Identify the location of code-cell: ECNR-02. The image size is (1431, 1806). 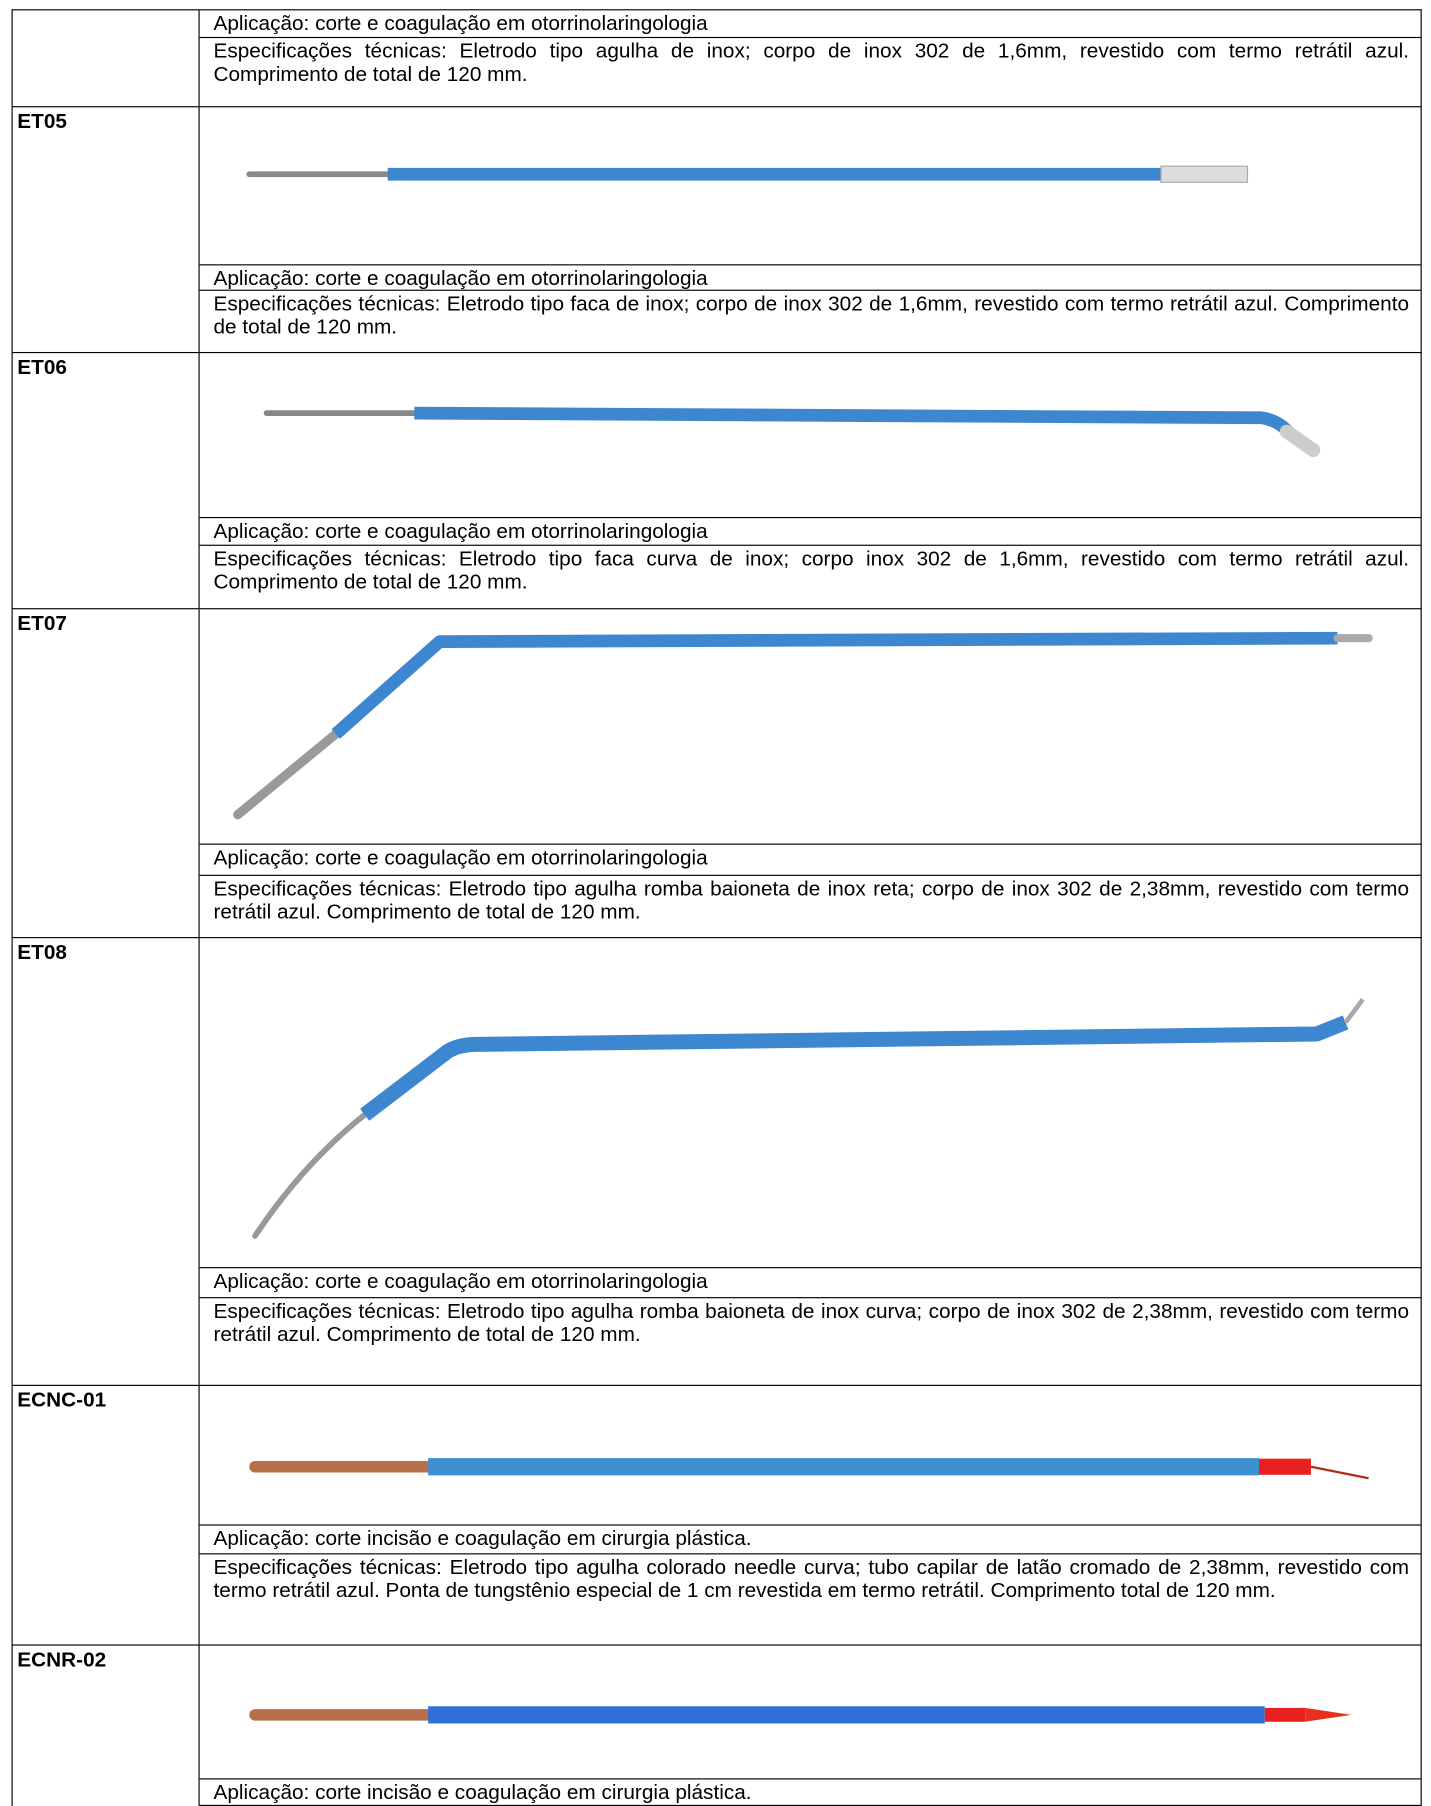
(106, 1725).